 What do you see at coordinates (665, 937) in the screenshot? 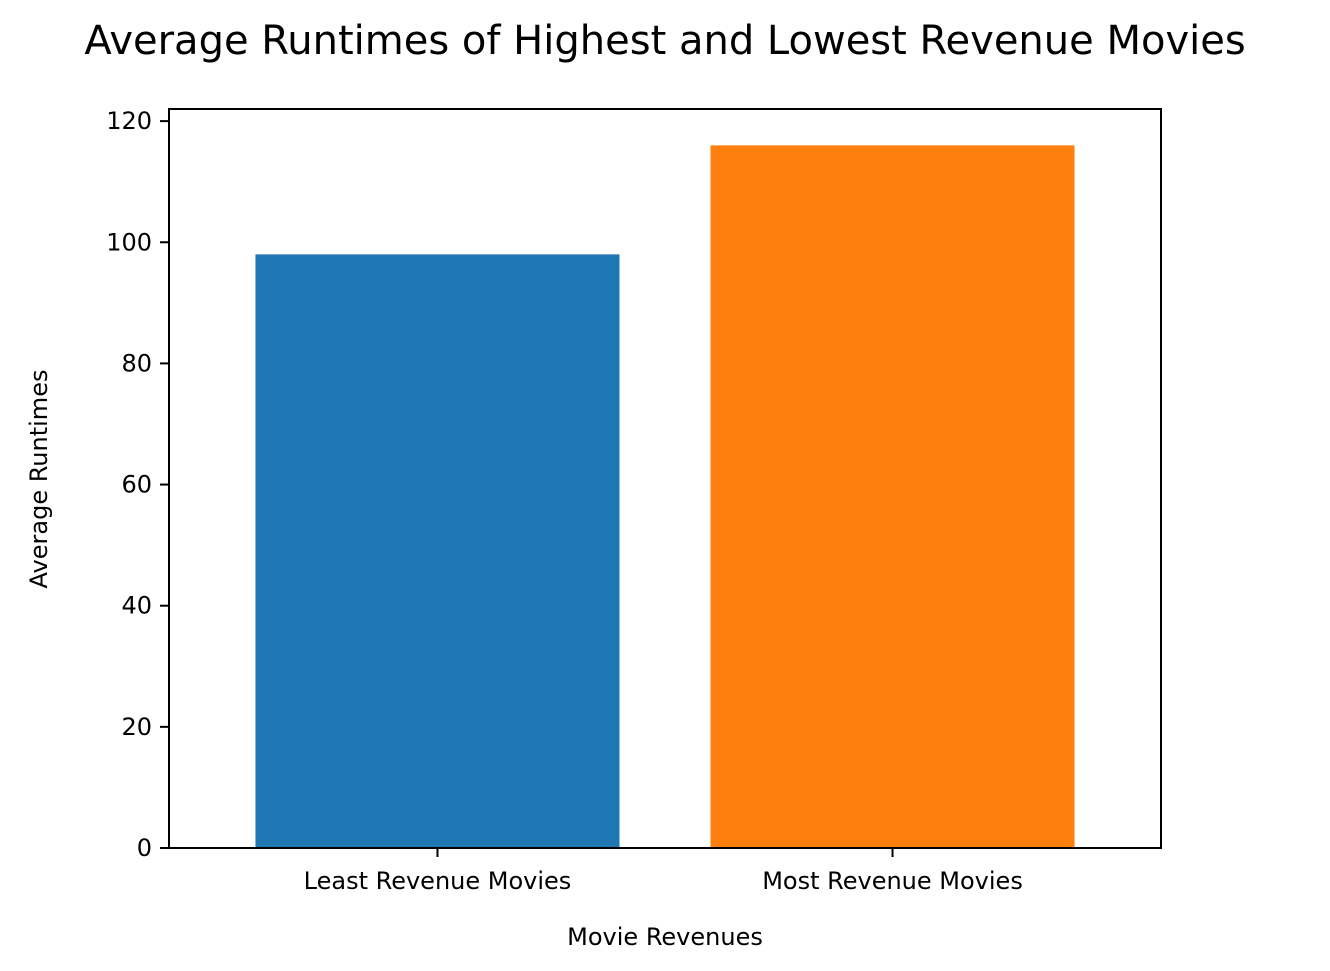
I see `x-axis-label: Movie Revenues` at bounding box center [665, 937].